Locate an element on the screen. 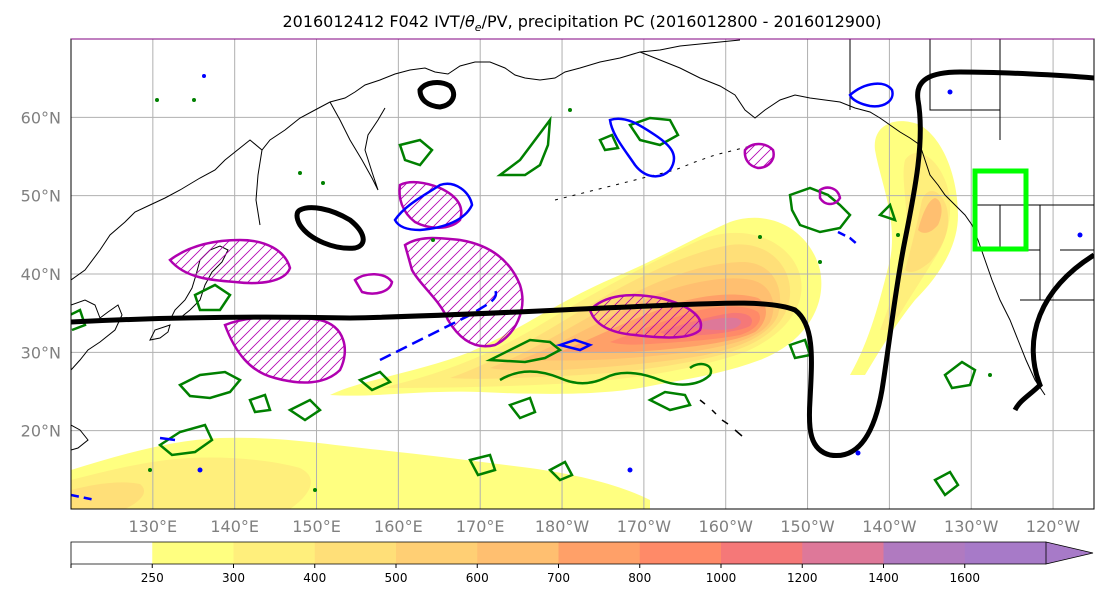 This screenshot has height=603, width=1105. longitude-label: 160°W is located at coordinates (726, 526).